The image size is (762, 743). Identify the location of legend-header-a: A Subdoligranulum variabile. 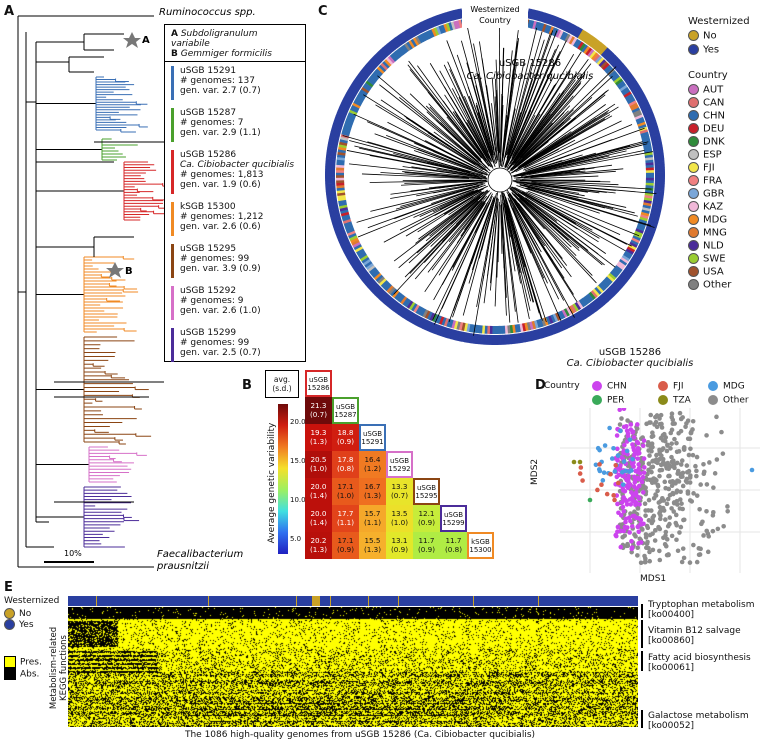
(214, 39).